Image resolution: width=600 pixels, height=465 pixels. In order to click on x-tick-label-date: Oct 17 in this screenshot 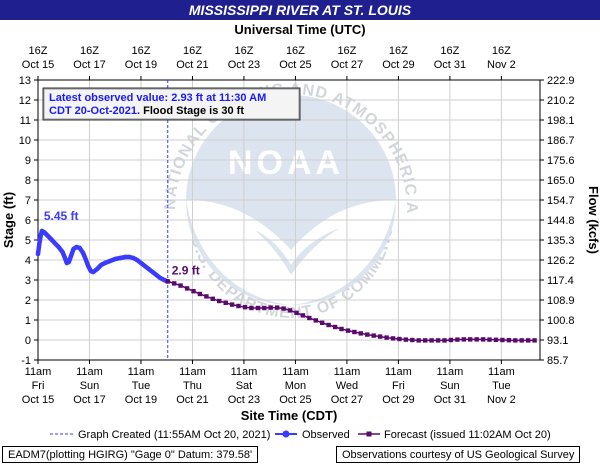, I will do `click(89, 400)`.